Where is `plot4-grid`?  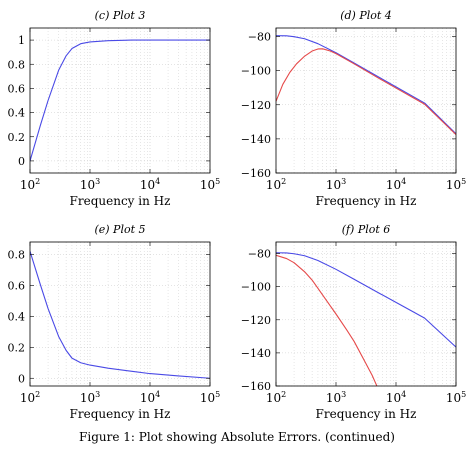 plot4-grid is located at coordinates (366, 101).